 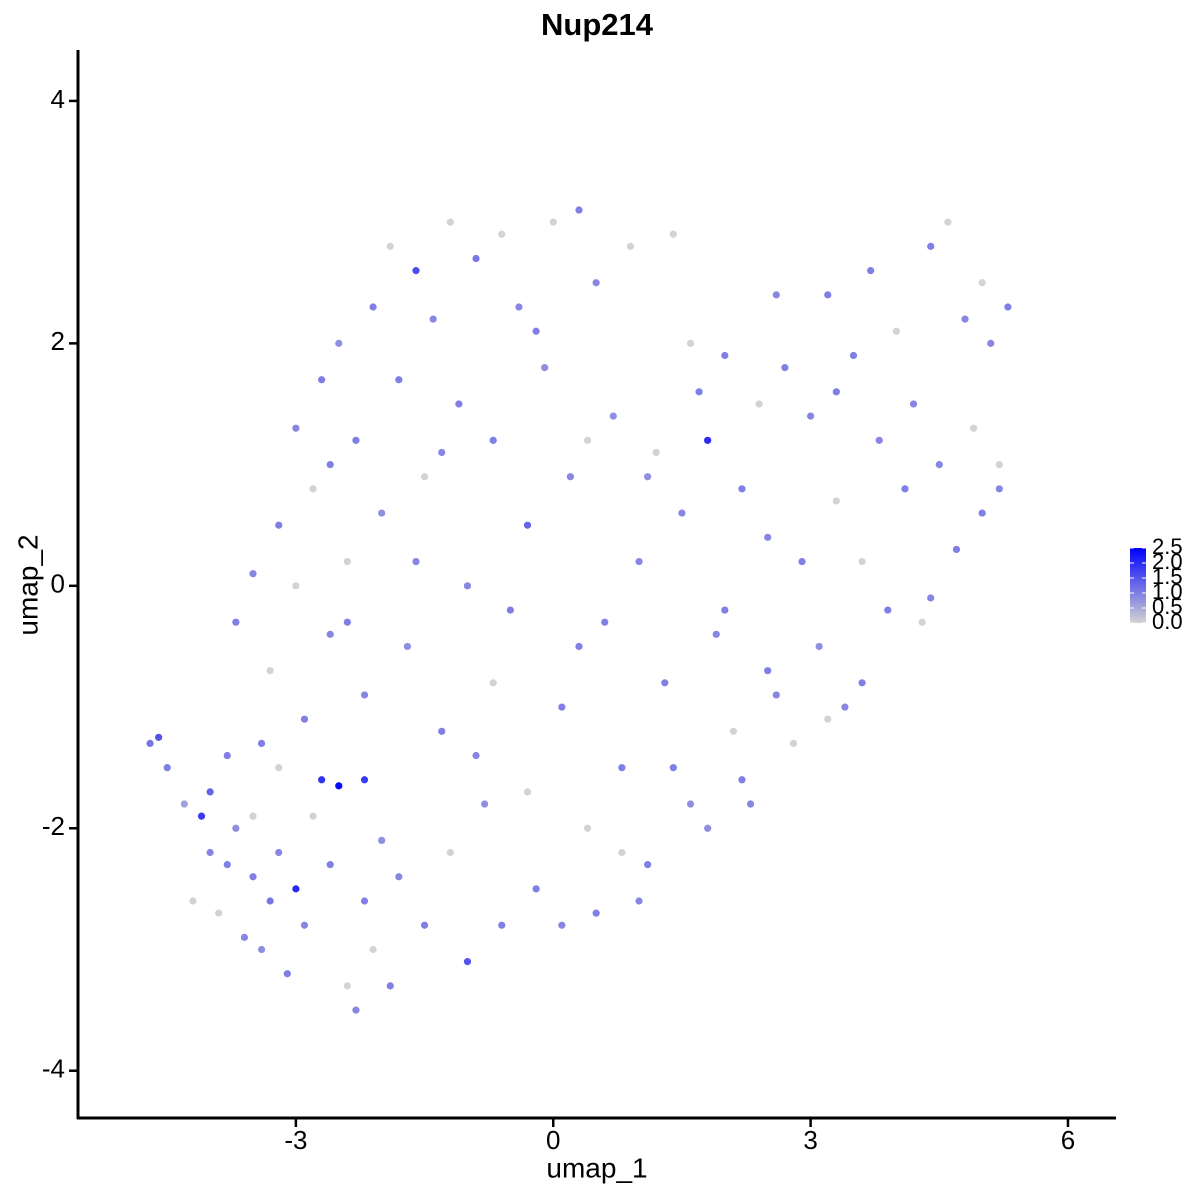 What do you see at coordinates (1167, 546) in the screenshot?
I see `colorbar-label: 2.5` at bounding box center [1167, 546].